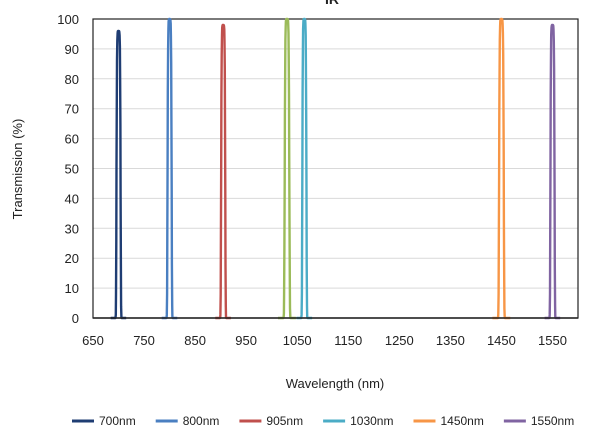  I want to click on legend-label: 1450nm, so click(461, 421).